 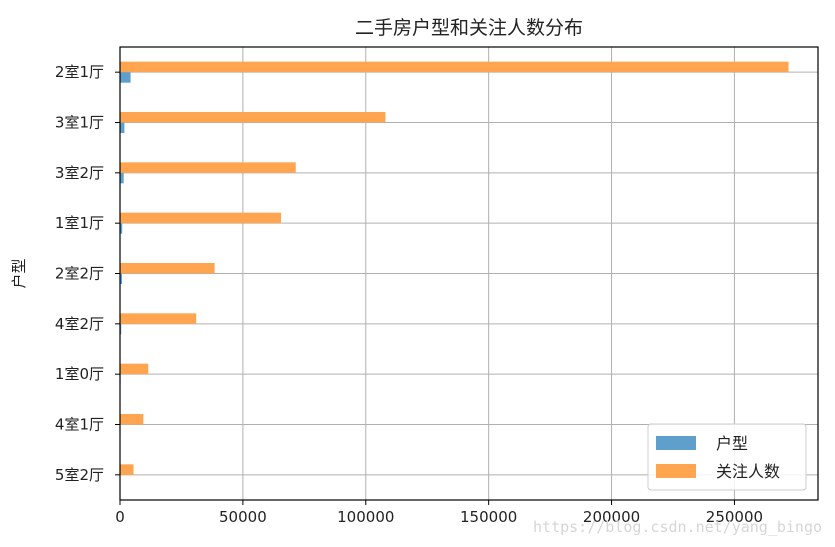 What do you see at coordinates (439, 513) in the screenshot?
I see `x-ticks: 0 50000 100000 150000 200000 250000` at bounding box center [439, 513].